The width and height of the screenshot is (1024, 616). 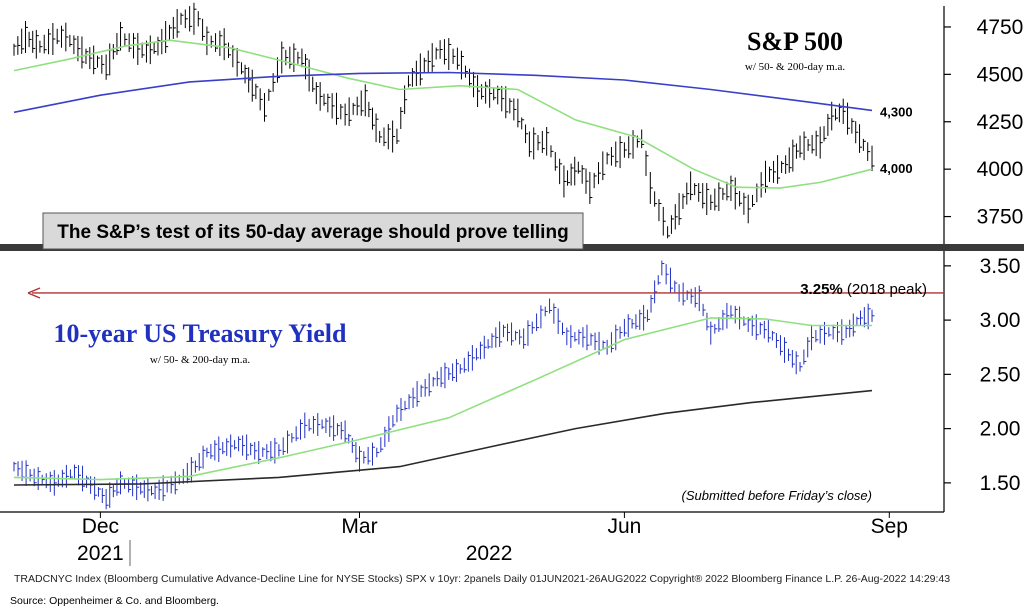 I want to click on reference-line-label: 3.25% (2018 peak), so click(x=863, y=289).